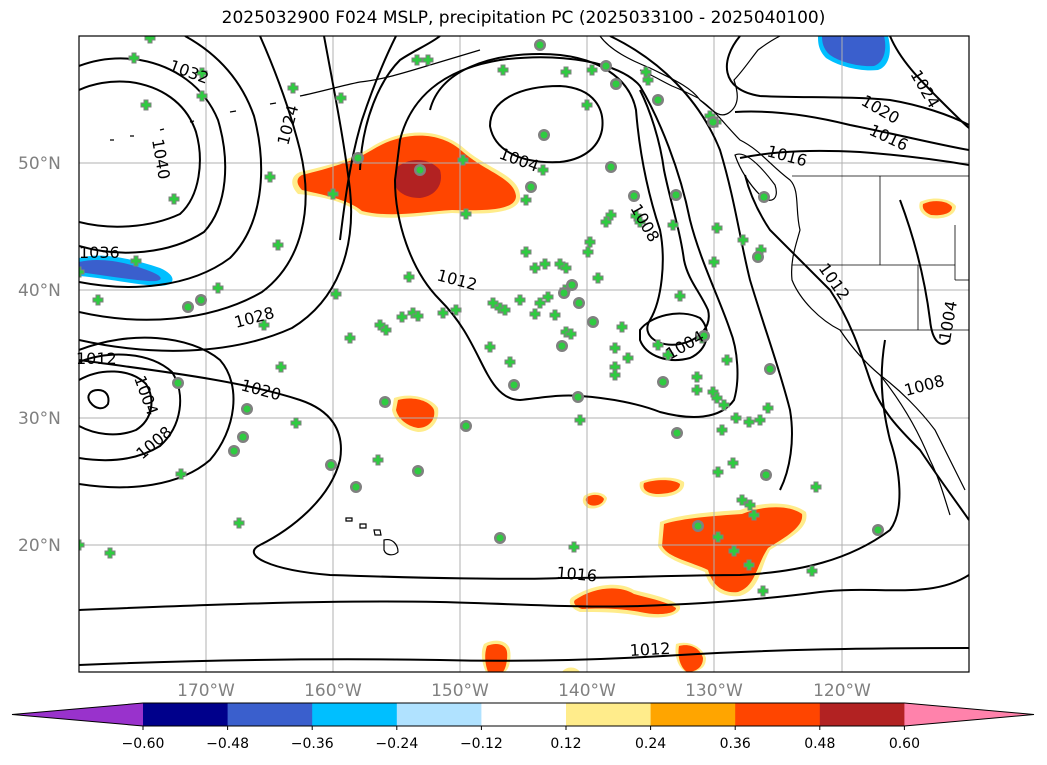 This screenshot has width=1047, height=765. Describe the element at coordinates (206, 691) in the screenshot. I see `lon-label-170w: 170°W` at that location.